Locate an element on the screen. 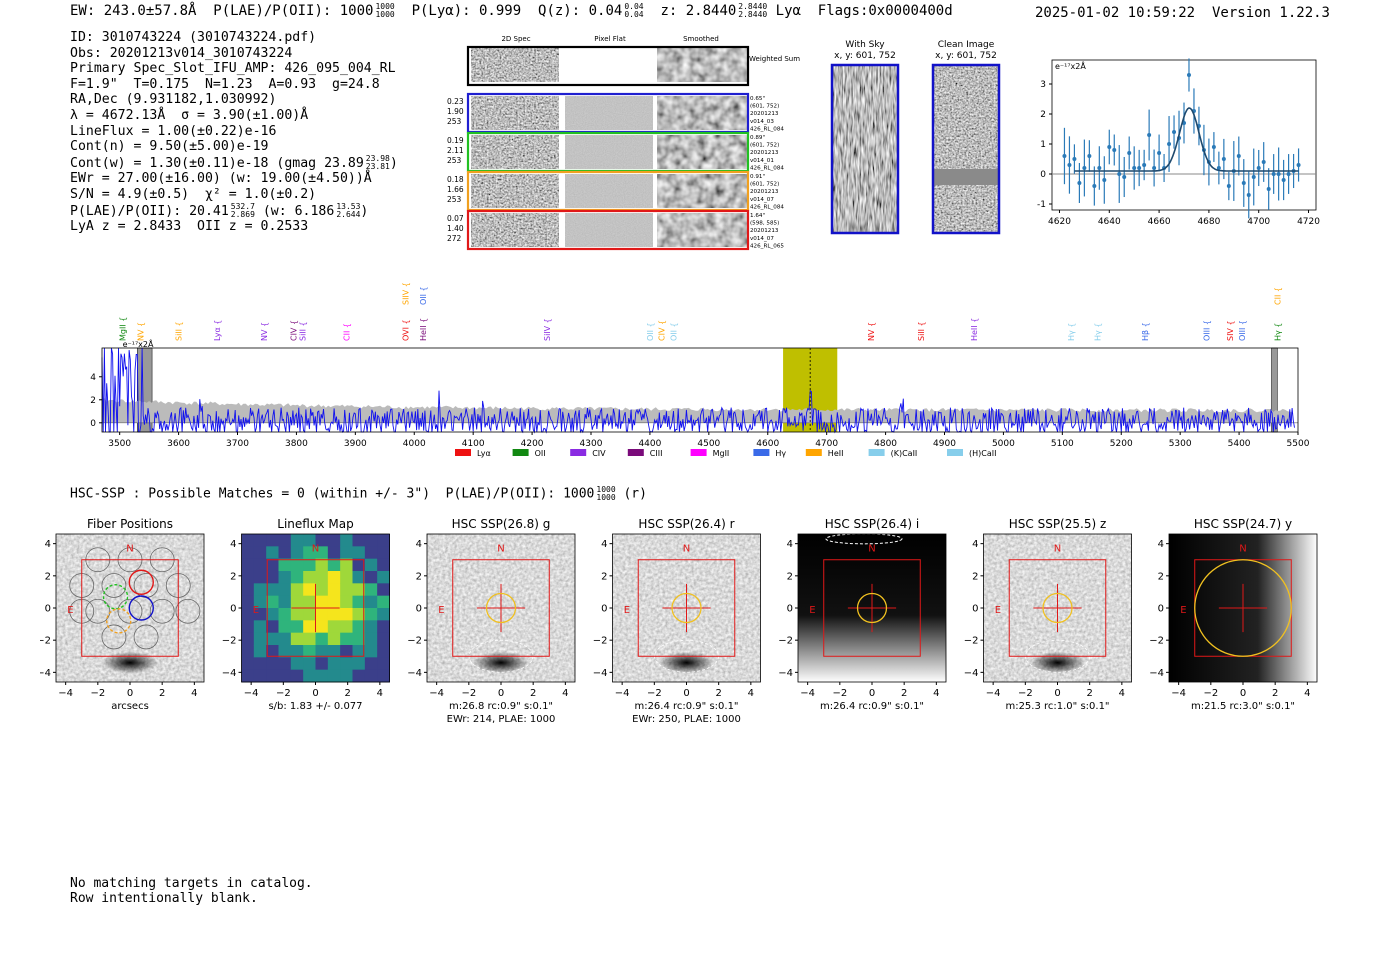  row-2dspec is located at coordinates (515, 113).